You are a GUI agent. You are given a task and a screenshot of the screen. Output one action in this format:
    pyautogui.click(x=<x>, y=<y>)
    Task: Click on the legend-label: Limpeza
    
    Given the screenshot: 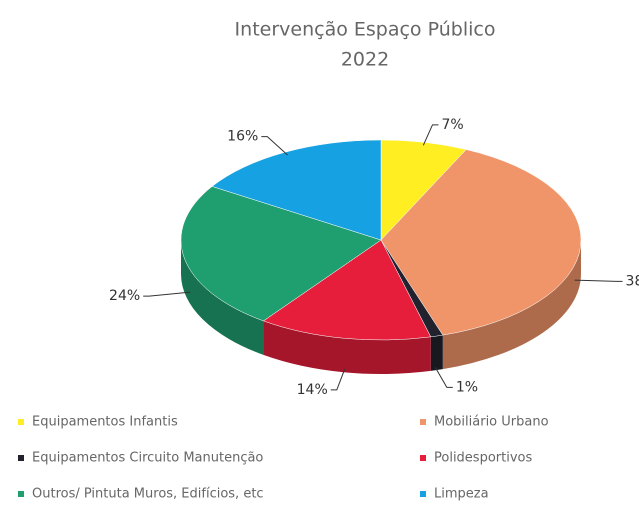 What is the action you would take?
    pyautogui.click(x=461, y=494)
    